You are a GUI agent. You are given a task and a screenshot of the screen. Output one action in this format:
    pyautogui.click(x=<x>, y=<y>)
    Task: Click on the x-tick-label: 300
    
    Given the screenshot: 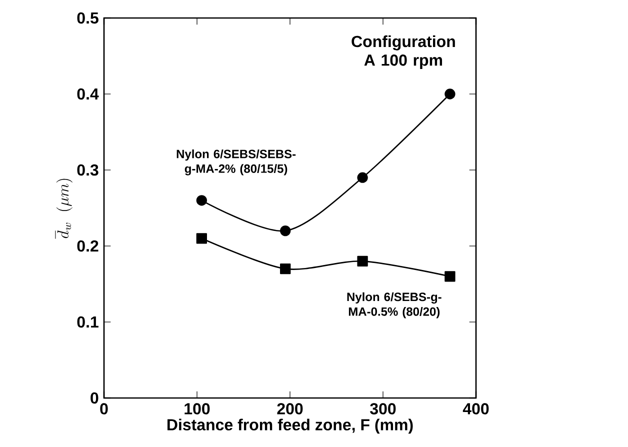 What is the action you would take?
    pyautogui.click(x=383, y=408)
    